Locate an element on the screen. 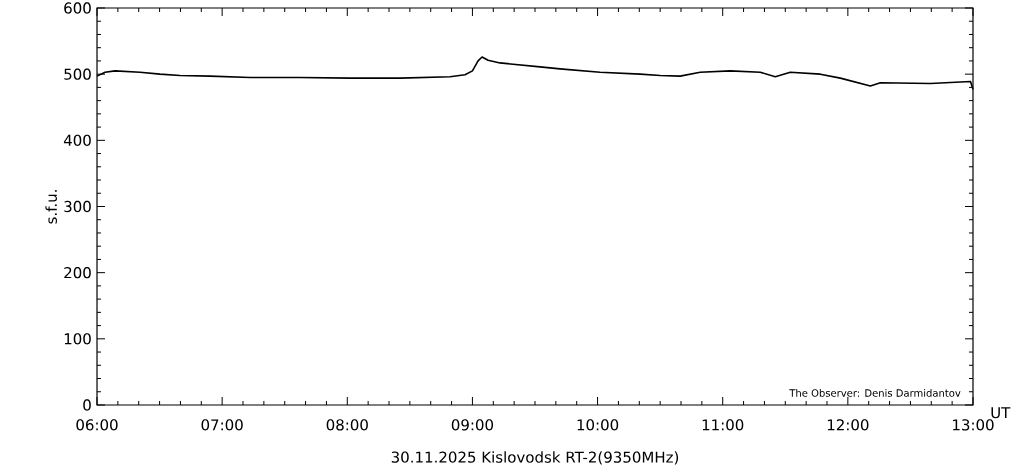 This screenshot has height=470, width=1014. y-tick-label: 300 is located at coordinates (77, 206).